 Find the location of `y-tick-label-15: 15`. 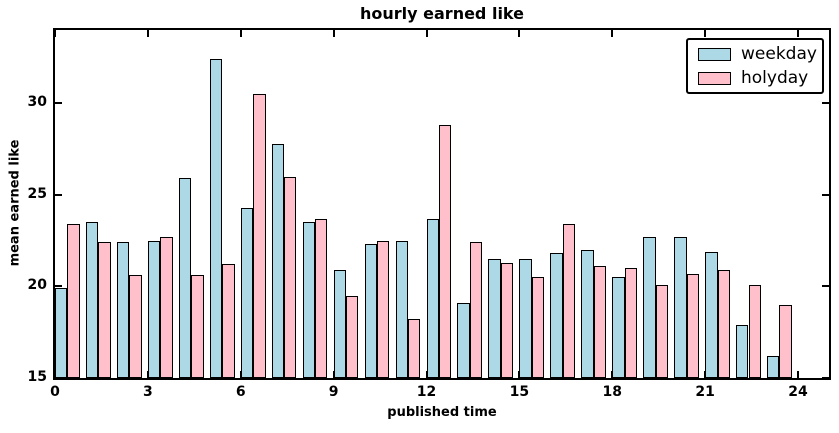

y-tick-label-15: 15 is located at coordinates (37, 377).